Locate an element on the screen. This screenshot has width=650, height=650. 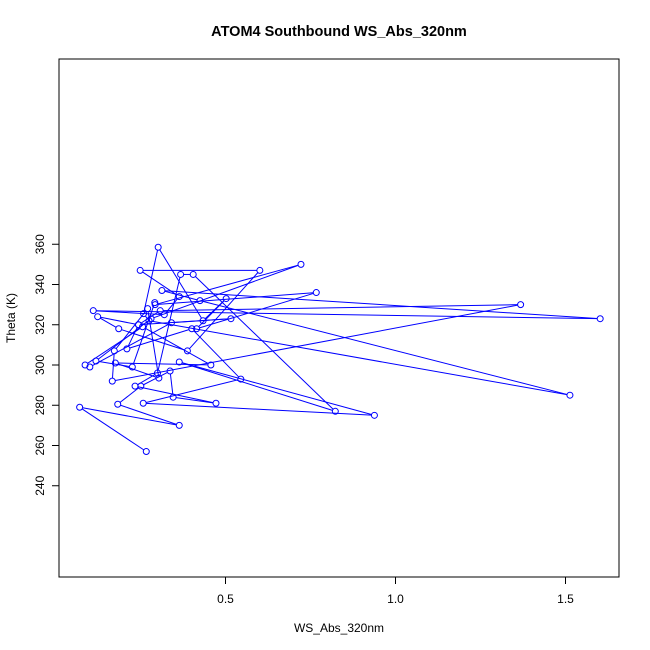
y-tick-label: 280 is located at coordinates (40, 405).